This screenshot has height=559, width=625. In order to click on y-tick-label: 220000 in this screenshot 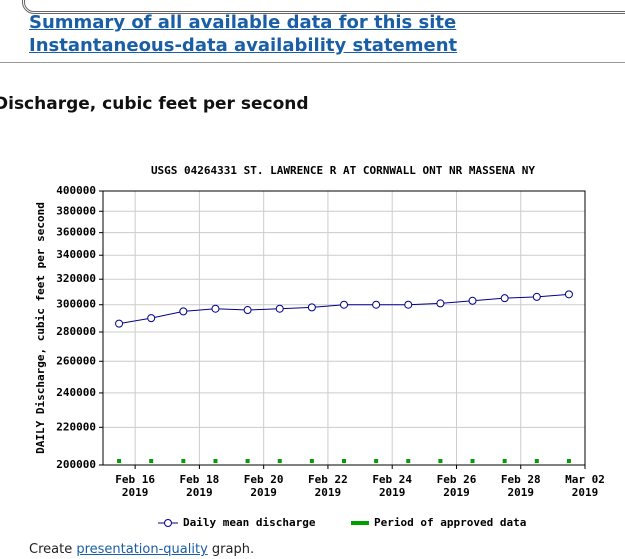, I will do `click(76, 426)`.